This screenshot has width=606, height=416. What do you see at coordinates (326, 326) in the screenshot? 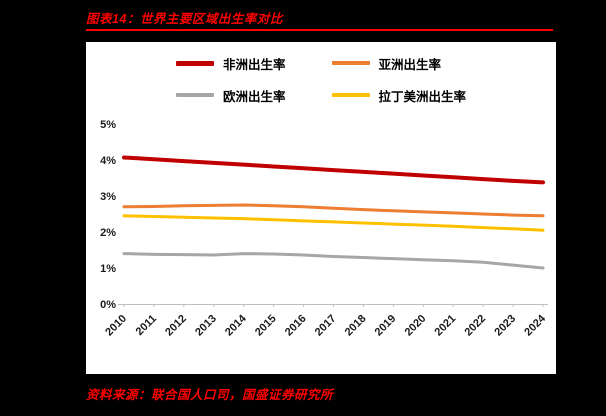
I see `x-tick-label: 2017` at bounding box center [326, 326].